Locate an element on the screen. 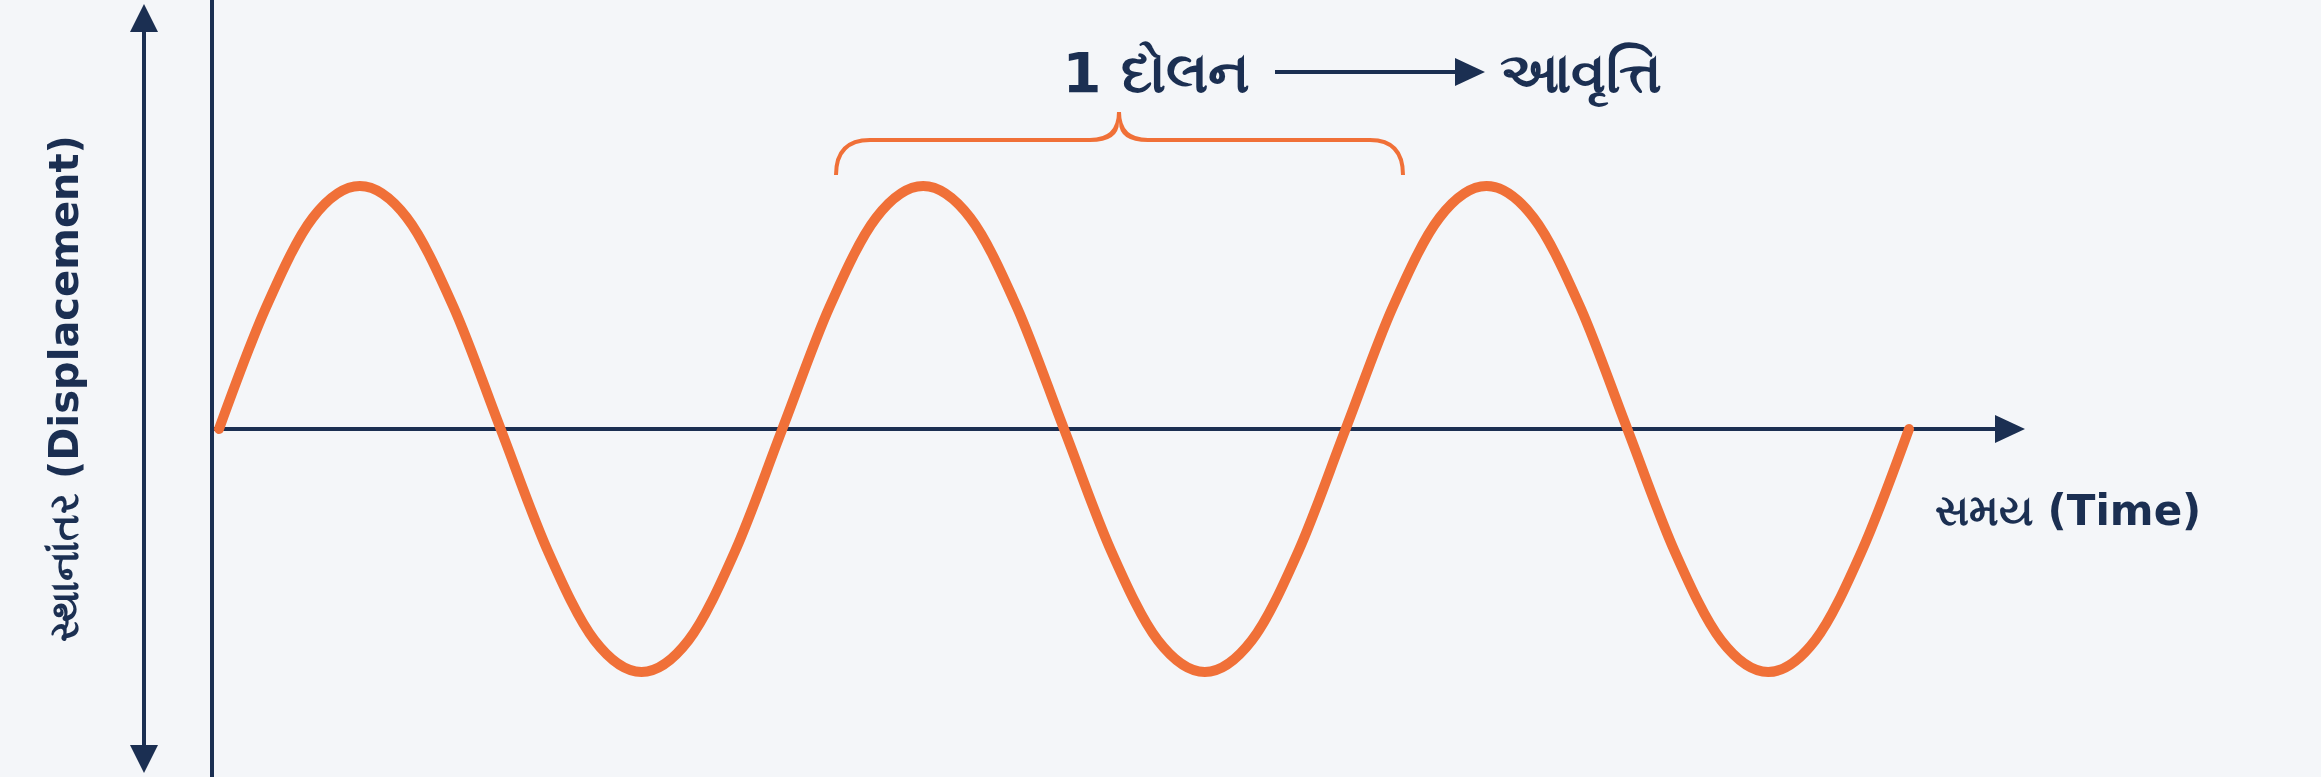 The width and height of the screenshot is (2321, 777). text: 1 દોલન is located at coordinates (1156, 72).